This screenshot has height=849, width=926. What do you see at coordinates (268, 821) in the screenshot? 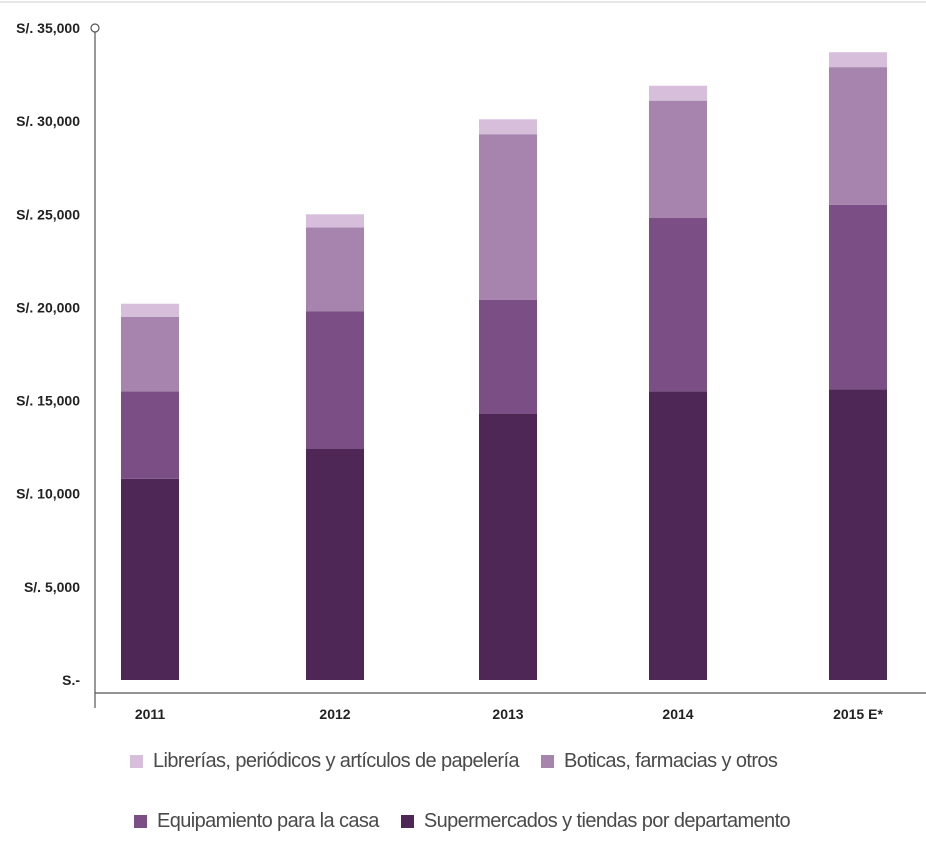
I see `legend-label: Equipamiento para la casa` at bounding box center [268, 821].